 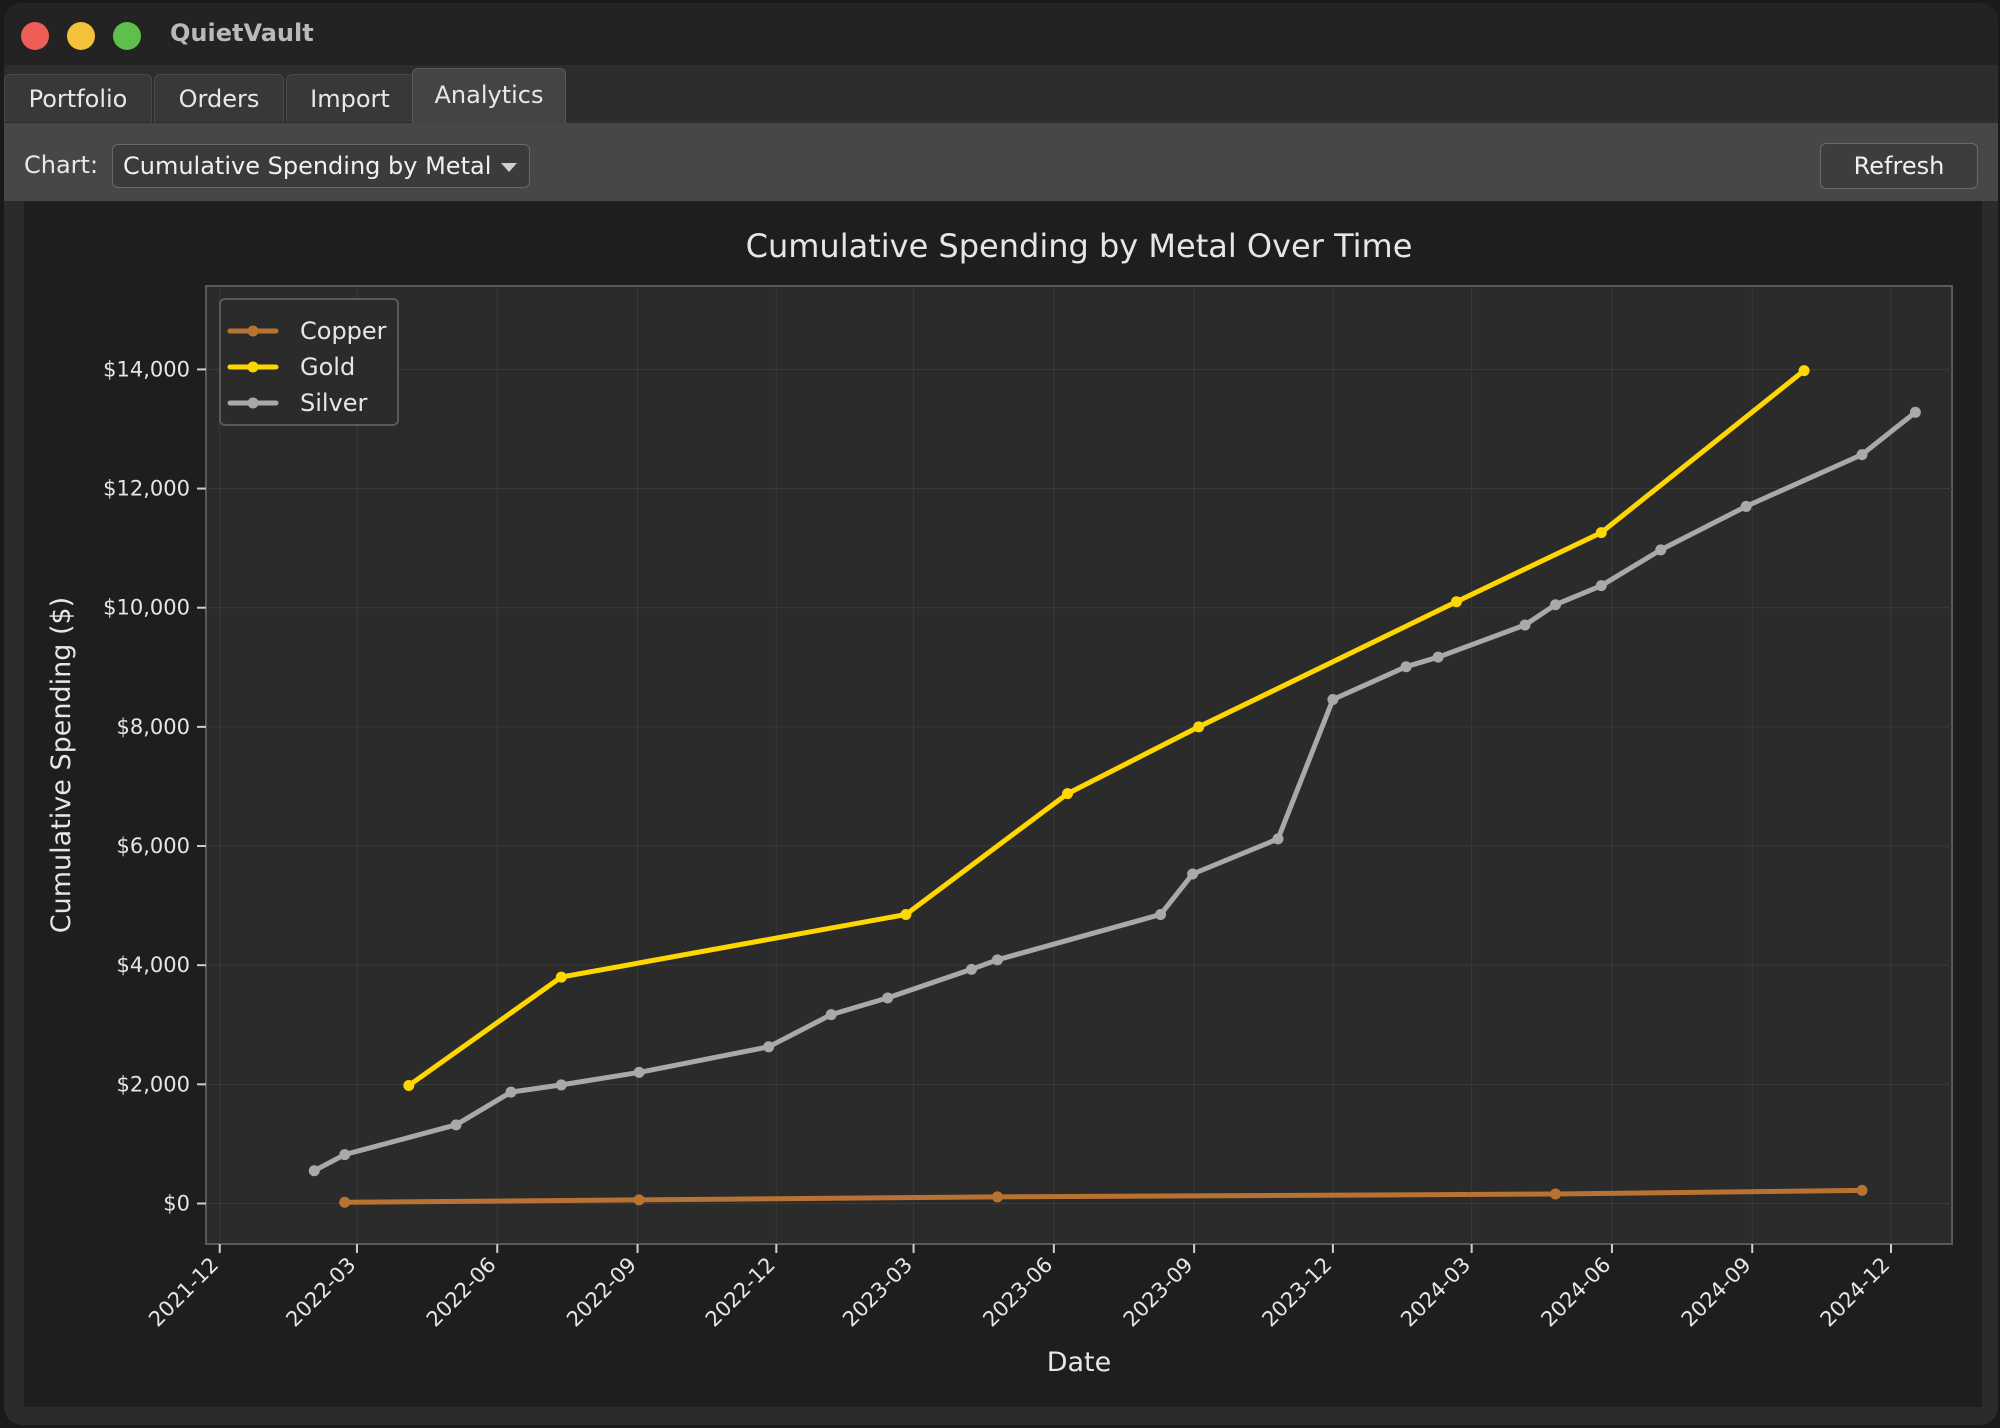 What do you see at coordinates (489, 96) in the screenshot?
I see `tab-analytics: Analytics` at bounding box center [489, 96].